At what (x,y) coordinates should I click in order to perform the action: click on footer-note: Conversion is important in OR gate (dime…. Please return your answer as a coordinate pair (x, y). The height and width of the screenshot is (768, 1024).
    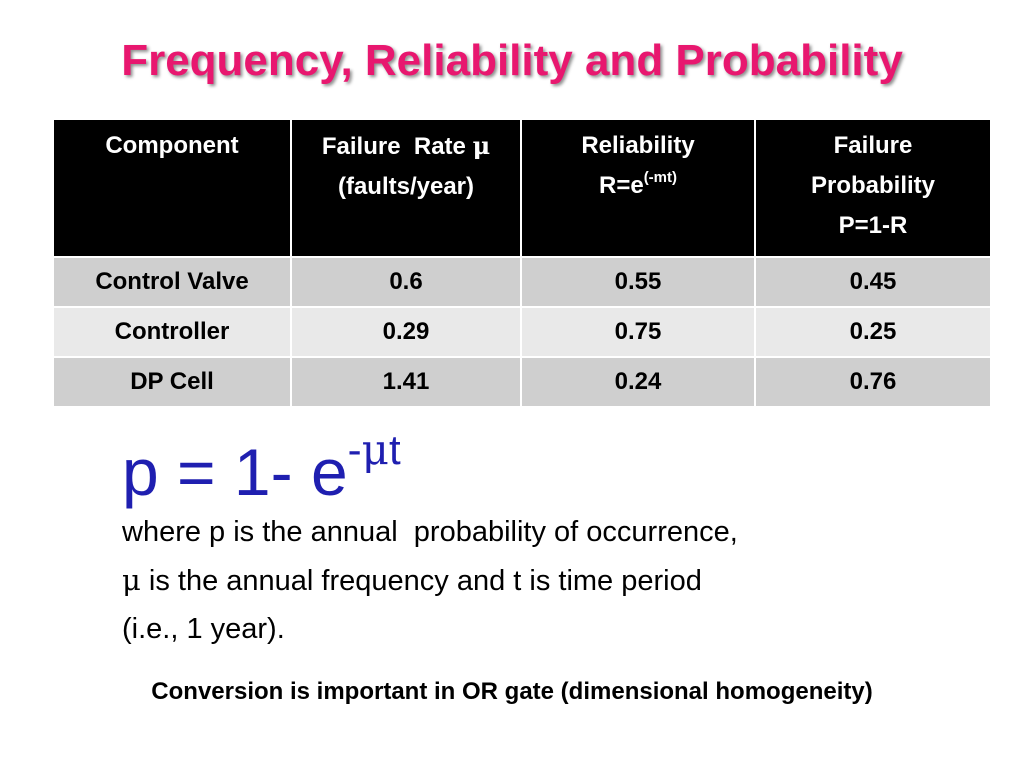
    Looking at the image, I should click on (512, 691).